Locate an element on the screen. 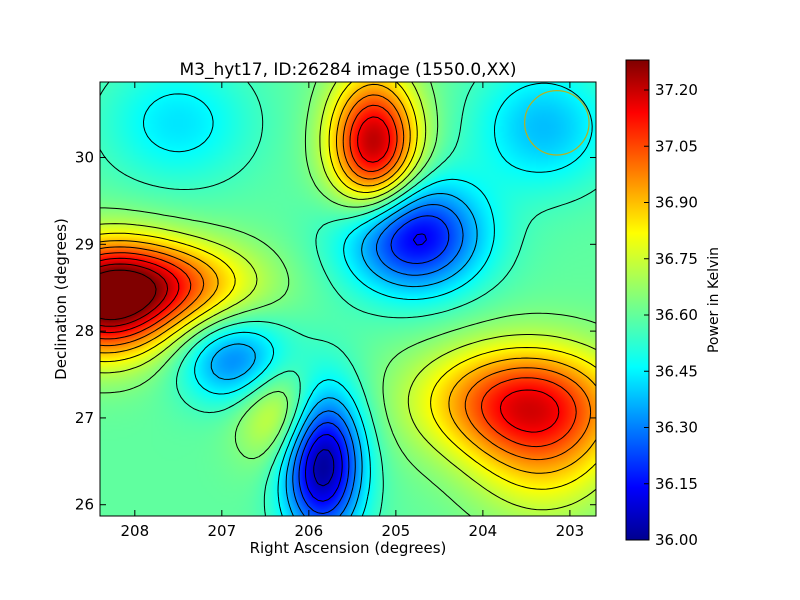 The width and height of the screenshot is (800, 600). colorbar-tick-label: 36.45 is located at coordinates (676, 371).